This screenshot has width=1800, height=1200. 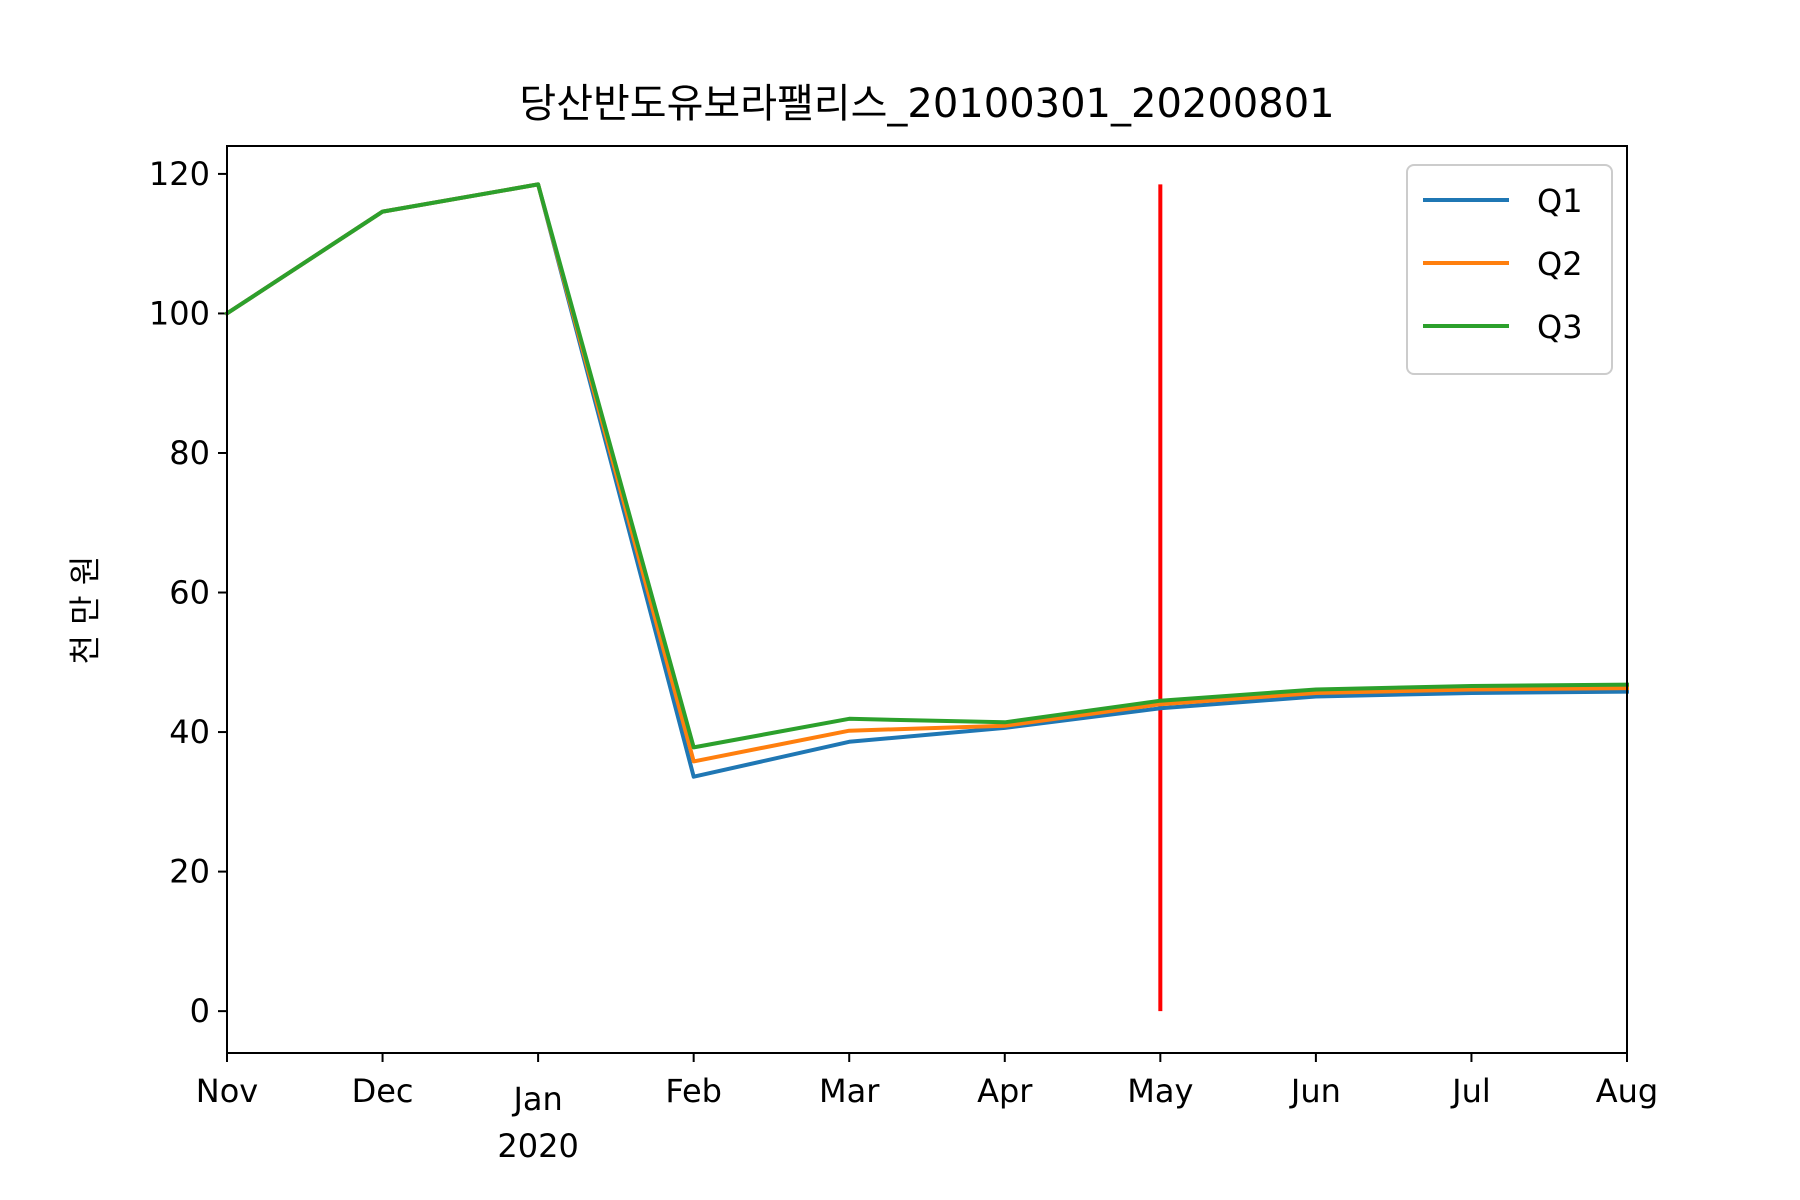 I want to click on x-tick-label: Feb, so click(x=693, y=1091).